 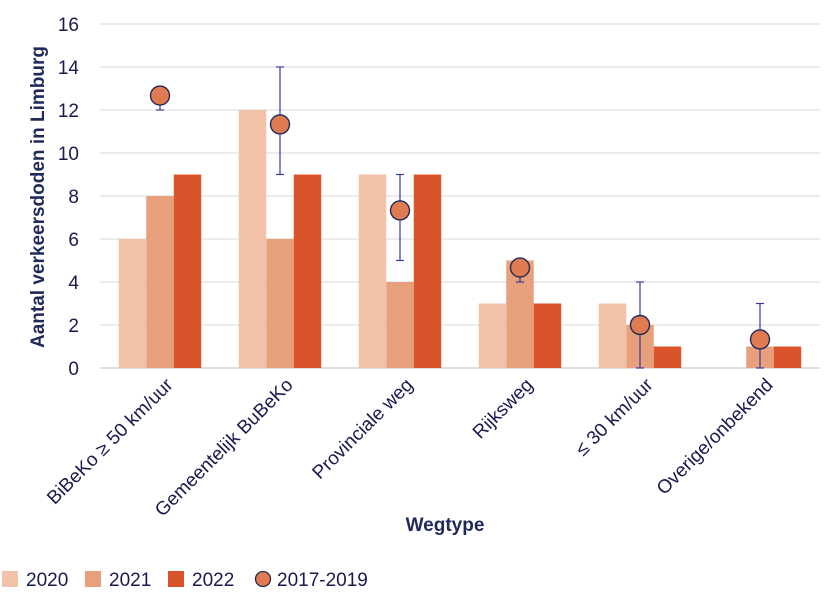 I want to click on y-tick-label: 14, so click(x=69, y=68).